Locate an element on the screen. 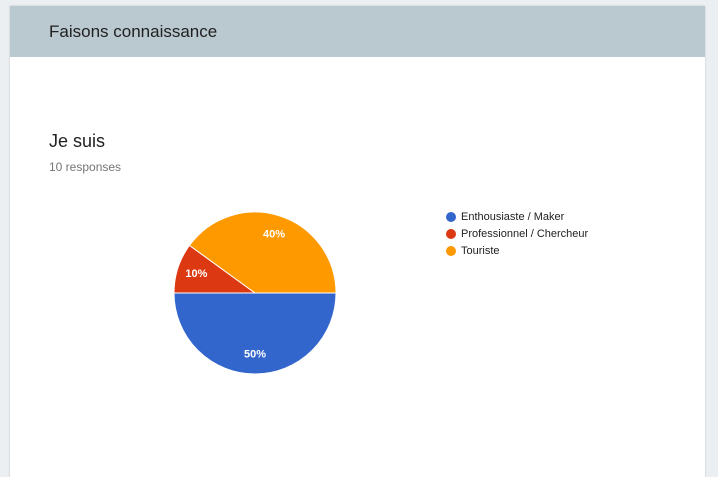  slice-label: 40% is located at coordinates (274, 234).